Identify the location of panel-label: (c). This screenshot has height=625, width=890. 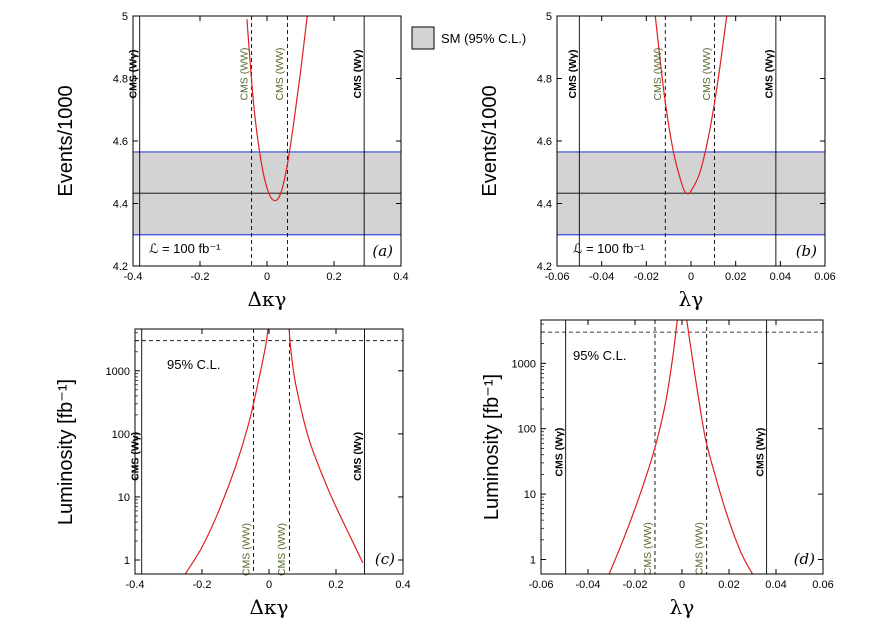
(385, 559).